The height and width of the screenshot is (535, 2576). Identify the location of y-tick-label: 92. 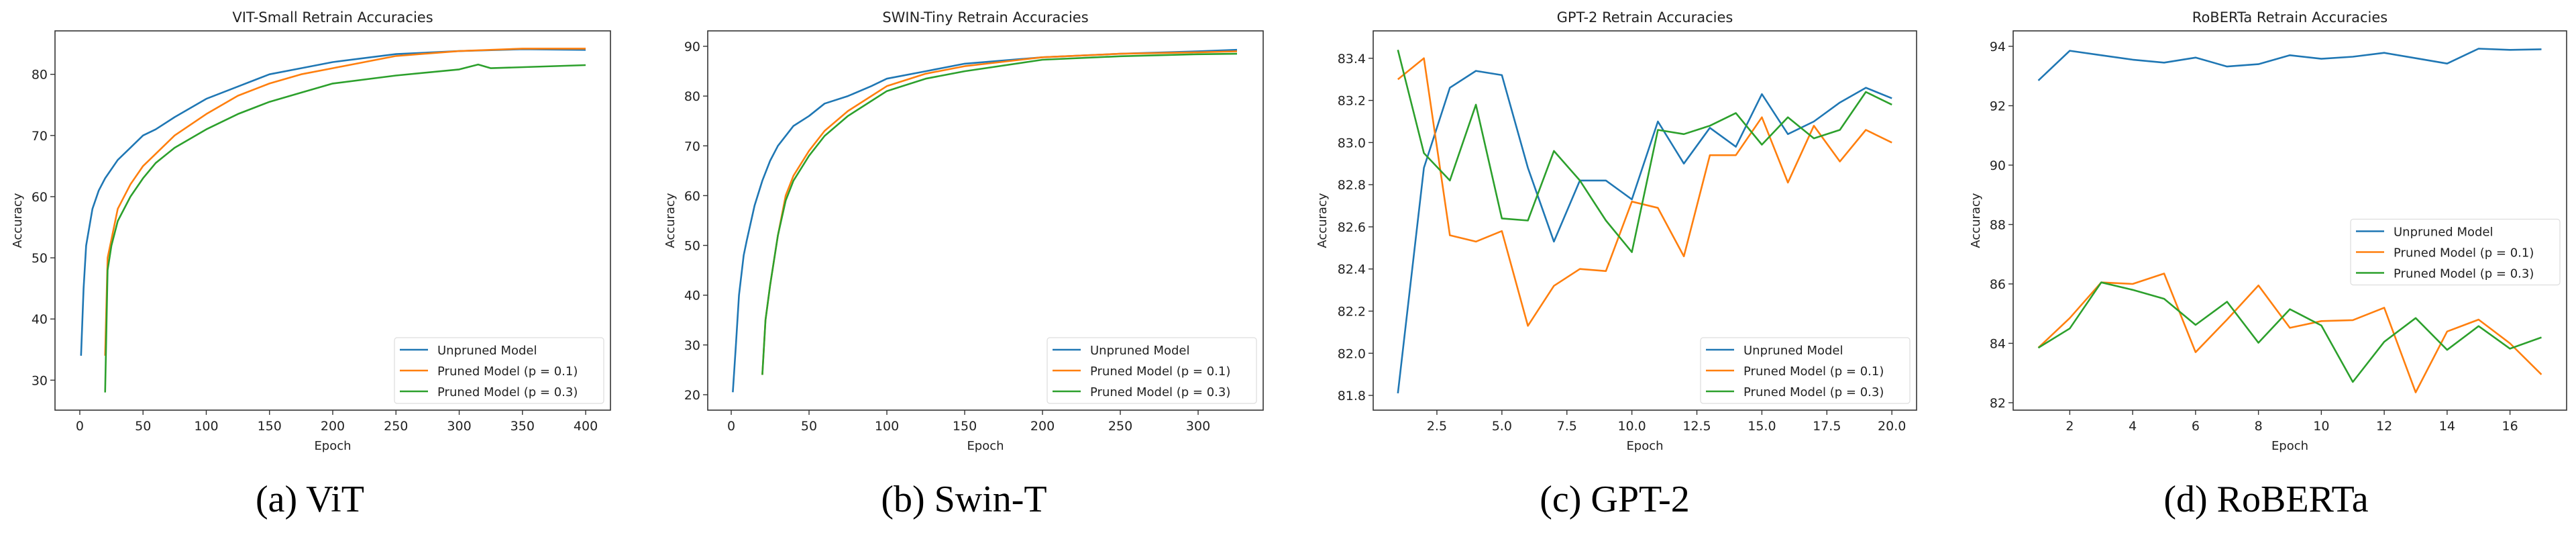
(1998, 106).